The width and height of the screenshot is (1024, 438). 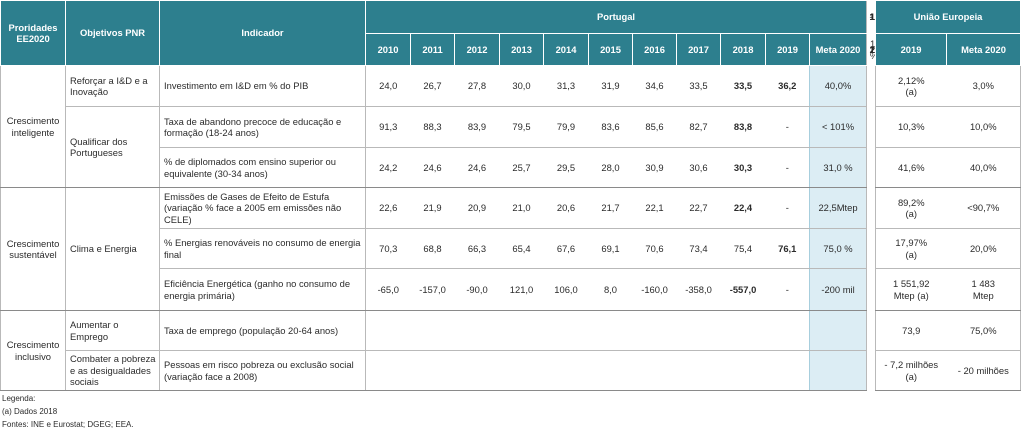 What do you see at coordinates (654, 86) in the screenshot?
I see `value-cell: 34,6` at bounding box center [654, 86].